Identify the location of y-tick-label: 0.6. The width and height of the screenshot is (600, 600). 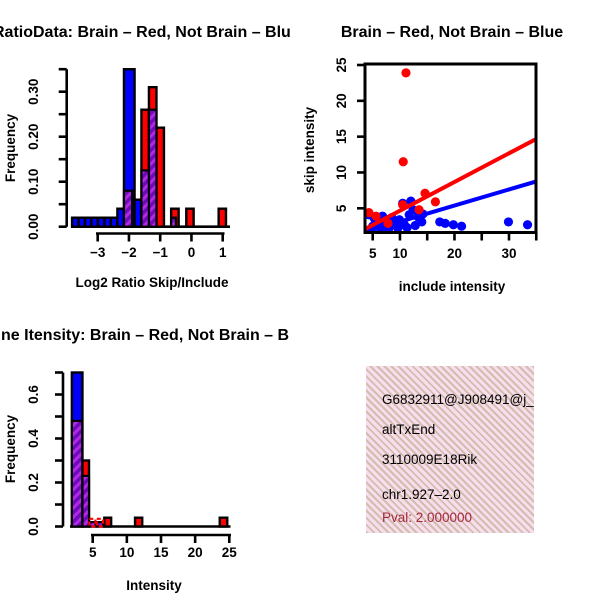
(33, 394).